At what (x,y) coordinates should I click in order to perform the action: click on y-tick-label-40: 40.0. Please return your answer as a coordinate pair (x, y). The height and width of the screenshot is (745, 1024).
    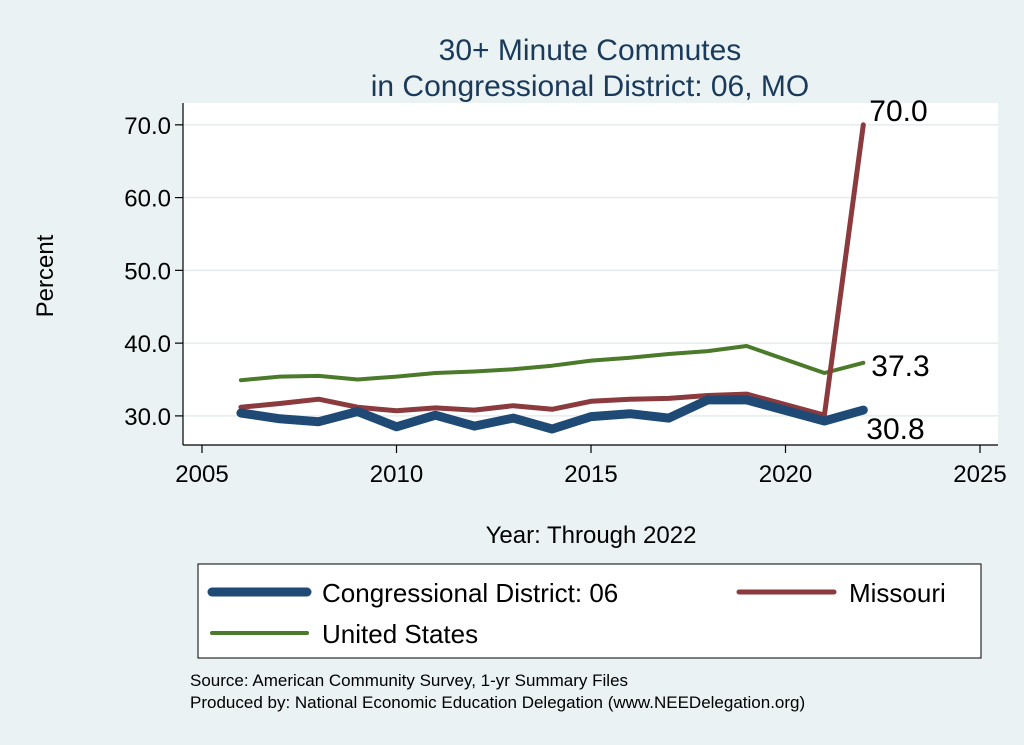
    Looking at the image, I should click on (147, 344).